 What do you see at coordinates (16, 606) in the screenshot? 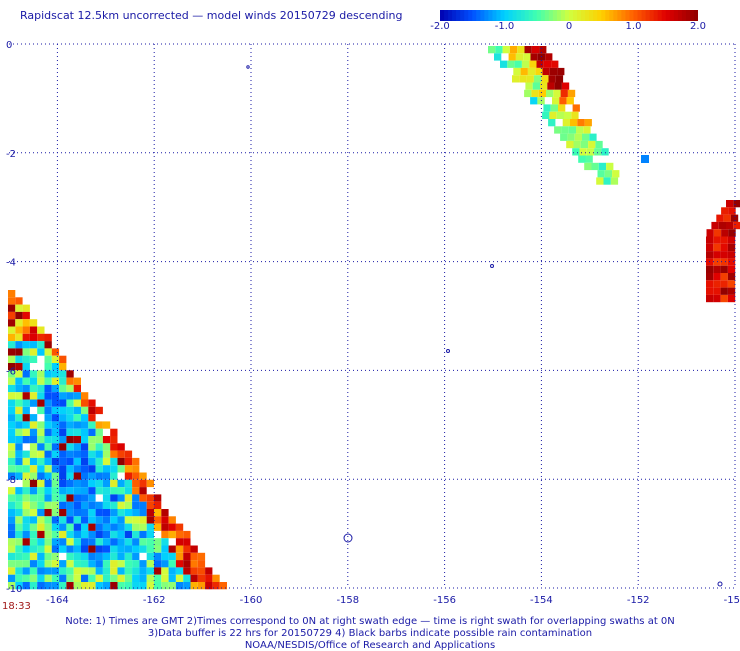
I see `swath-timestamp: 18:33` at bounding box center [16, 606].